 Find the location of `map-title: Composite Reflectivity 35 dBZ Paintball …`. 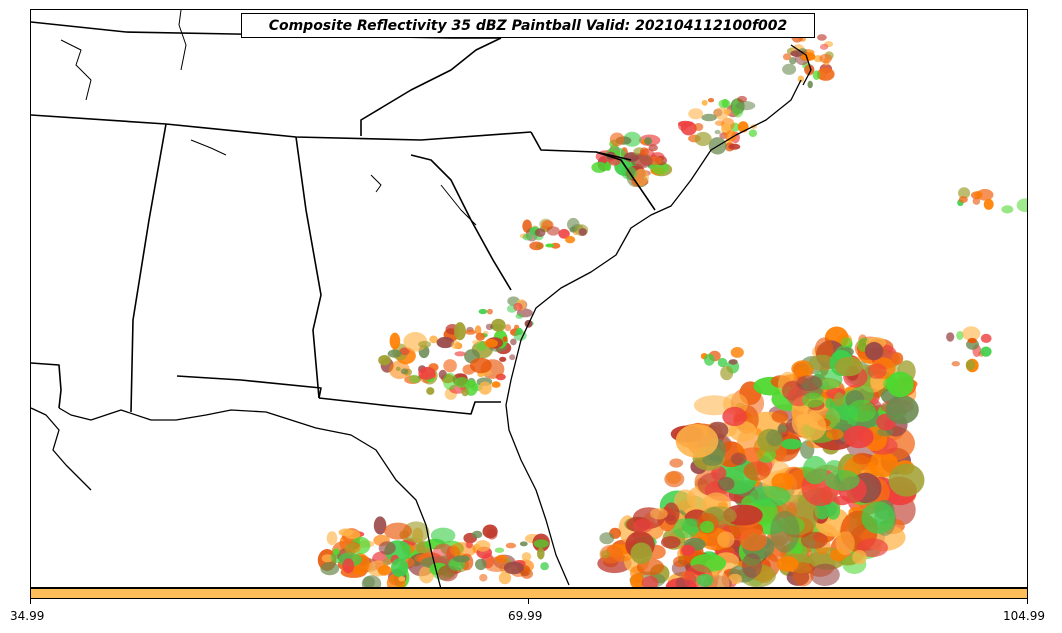

map-title: Composite Reflectivity 35 dBZ Paintball … is located at coordinates (528, 25).